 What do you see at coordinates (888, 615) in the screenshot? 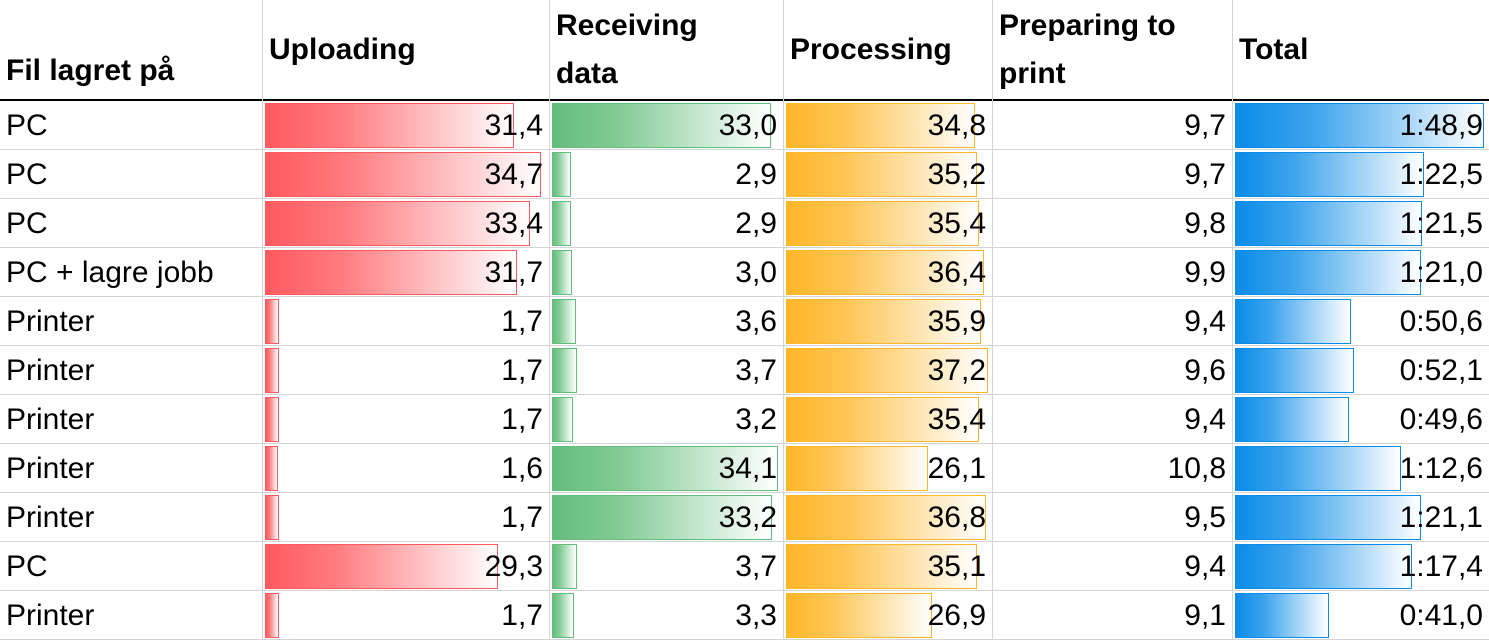
I see `cell-processing: 26,9` at bounding box center [888, 615].